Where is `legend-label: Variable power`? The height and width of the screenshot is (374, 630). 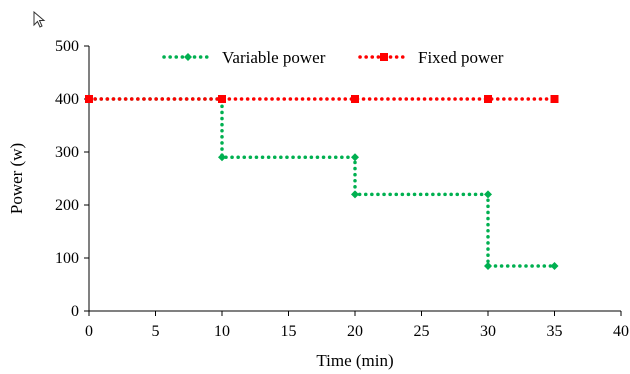 legend-label: Variable power is located at coordinates (274, 57).